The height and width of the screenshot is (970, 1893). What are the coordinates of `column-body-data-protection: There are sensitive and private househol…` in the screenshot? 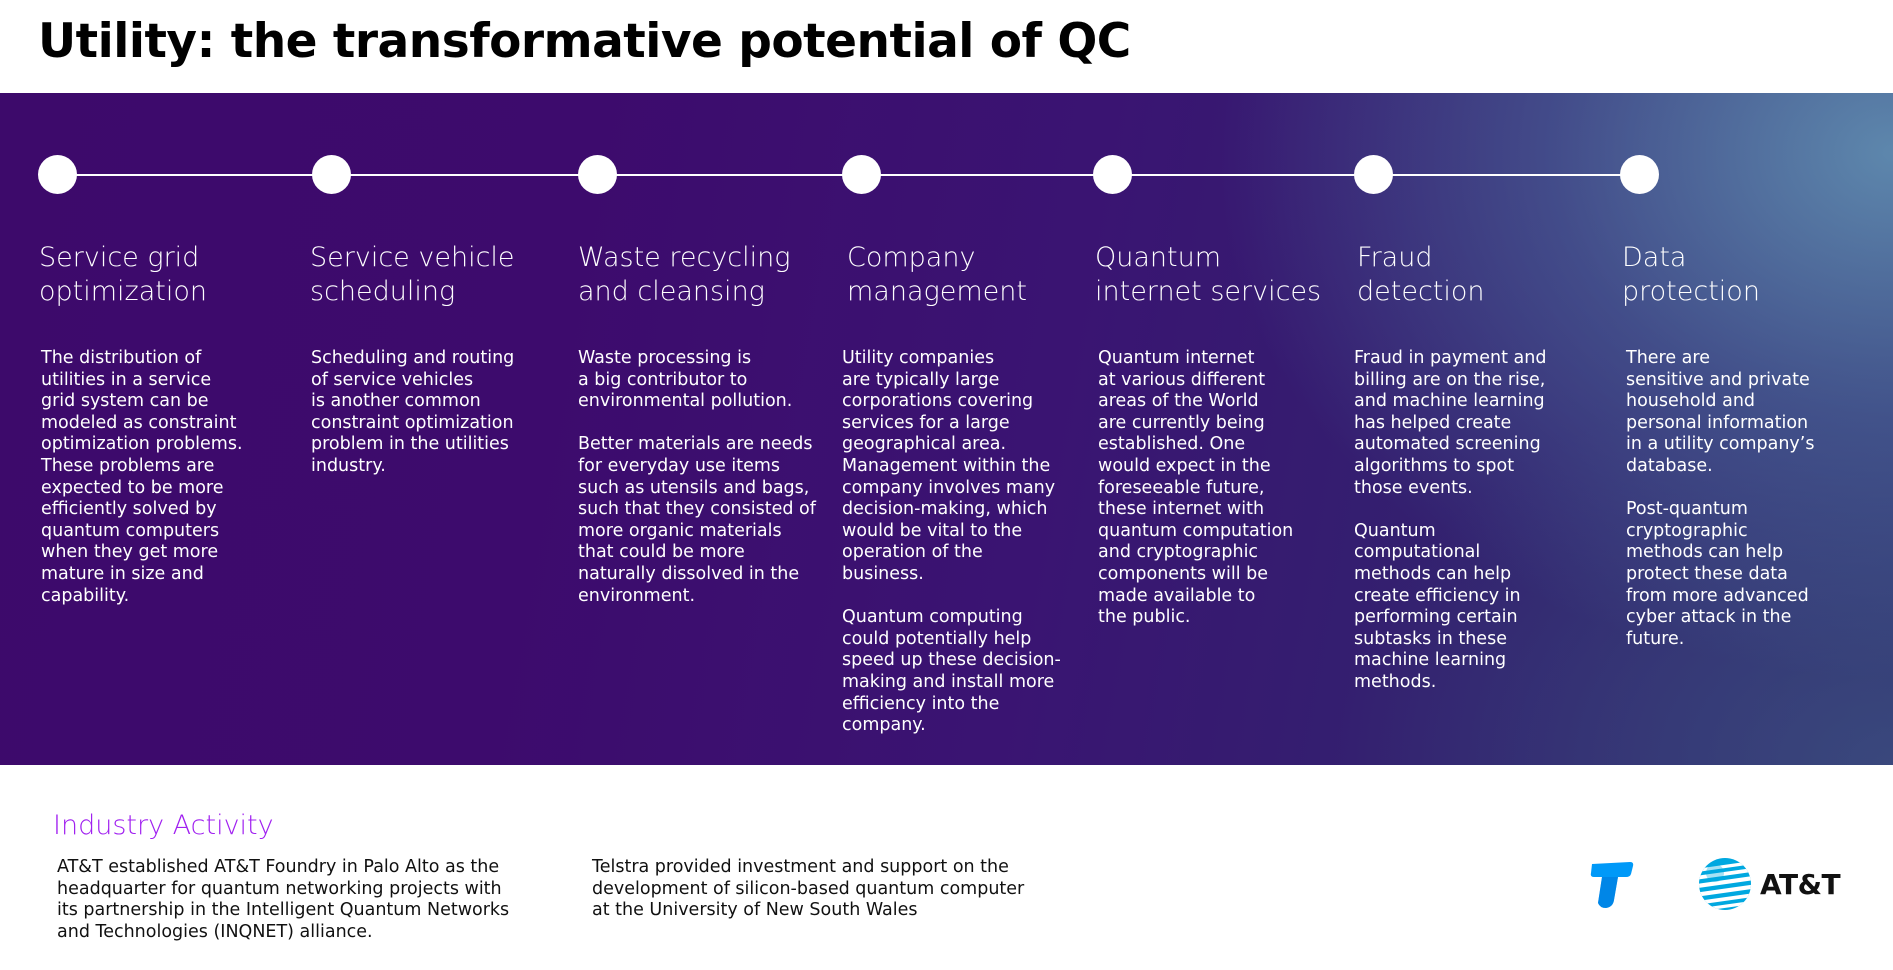 It's located at (1720, 498).